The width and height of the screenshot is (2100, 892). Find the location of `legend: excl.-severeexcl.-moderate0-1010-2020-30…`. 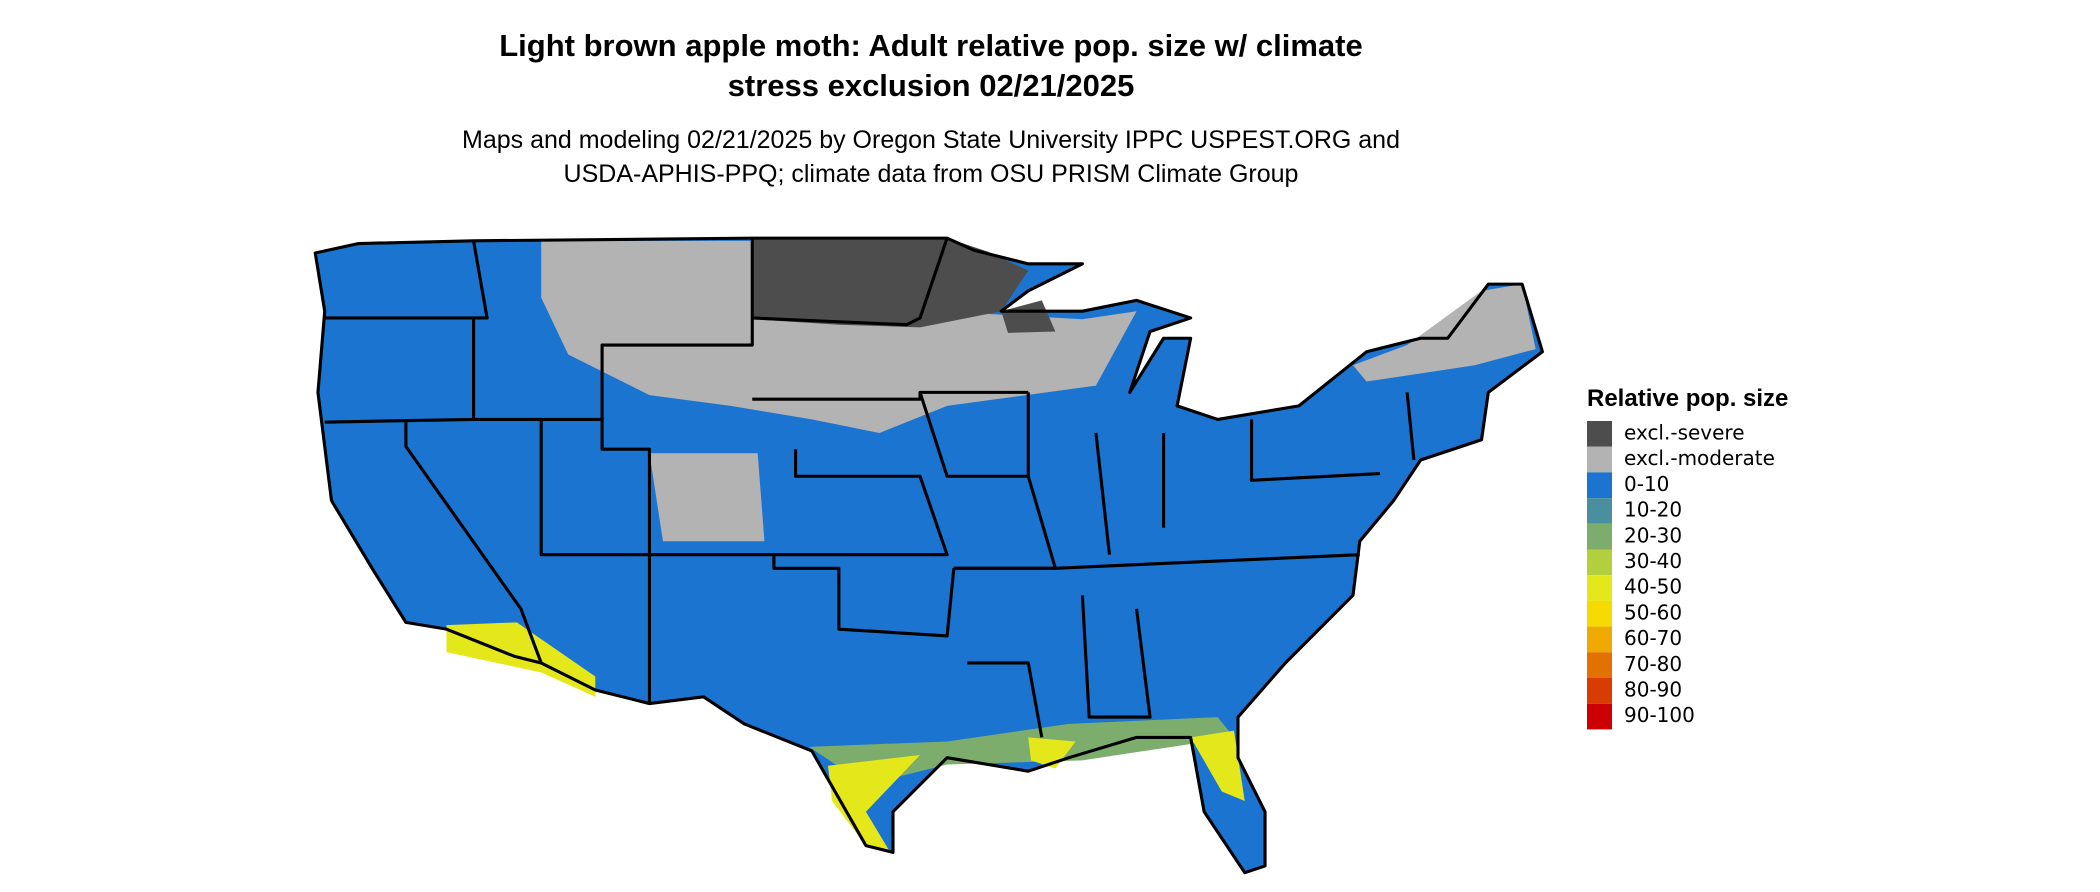

legend: excl.-severeexcl.-moderate0-1010-2020-30… is located at coordinates (1681, 575).